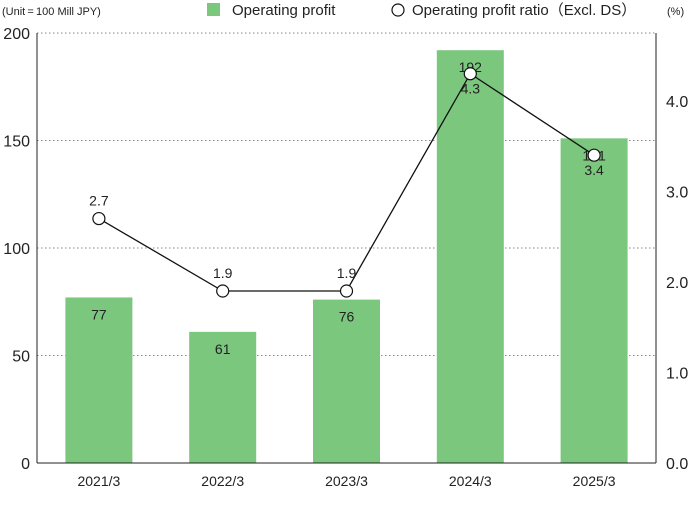  I want to click on ratio-value-label: 4.3, so click(471, 89).